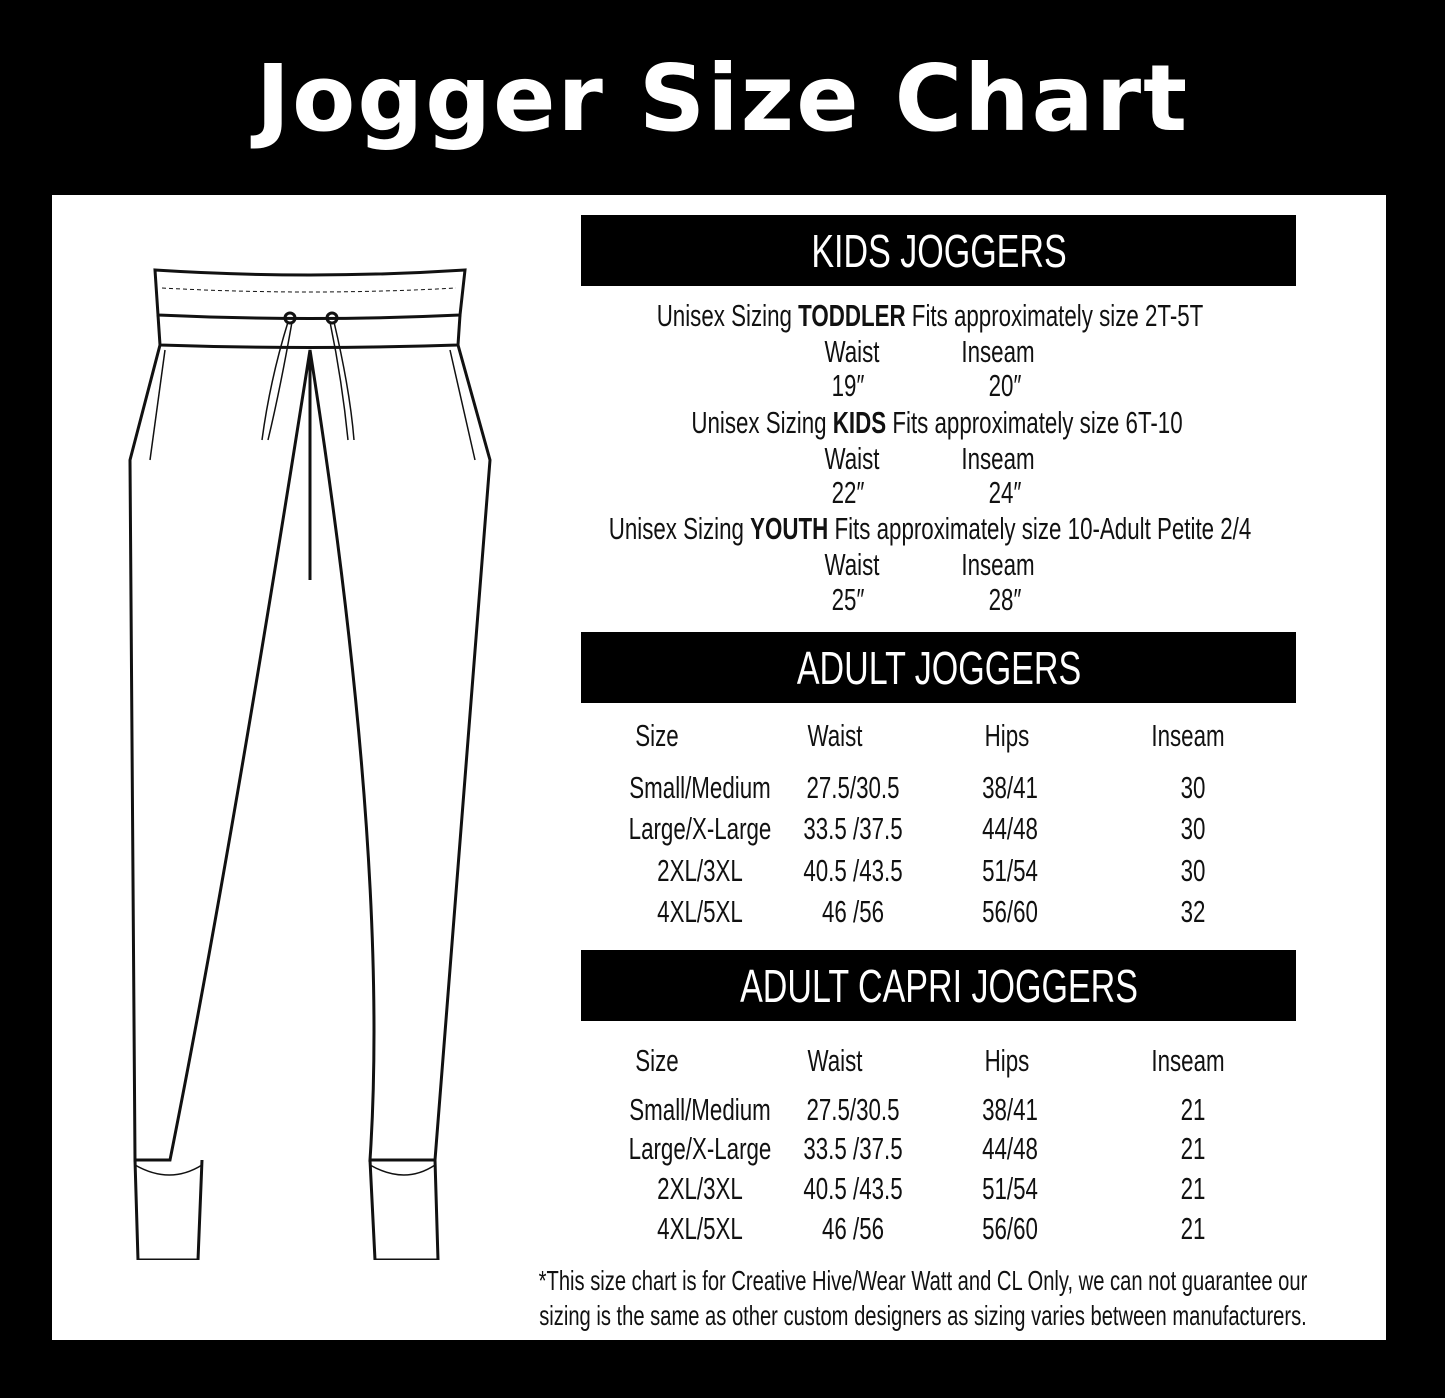 This screenshot has height=1398, width=1445. I want to click on adult-table-cell: 27.5/30.5, so click(853, 787).